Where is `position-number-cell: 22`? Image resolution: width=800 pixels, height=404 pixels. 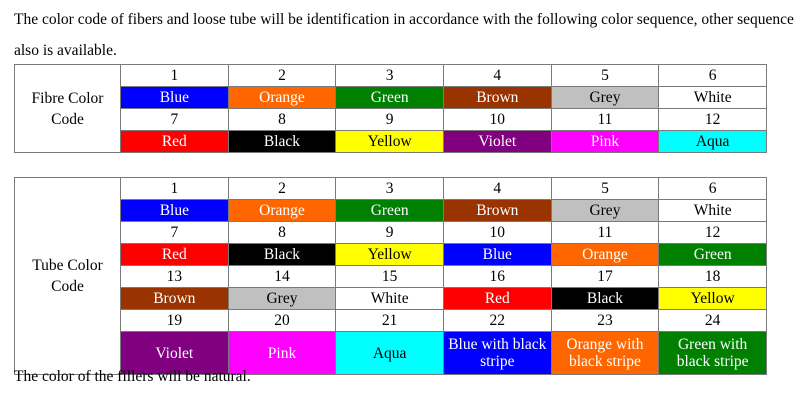 position-number-cell: 22 is located at coordinates (497, 320).